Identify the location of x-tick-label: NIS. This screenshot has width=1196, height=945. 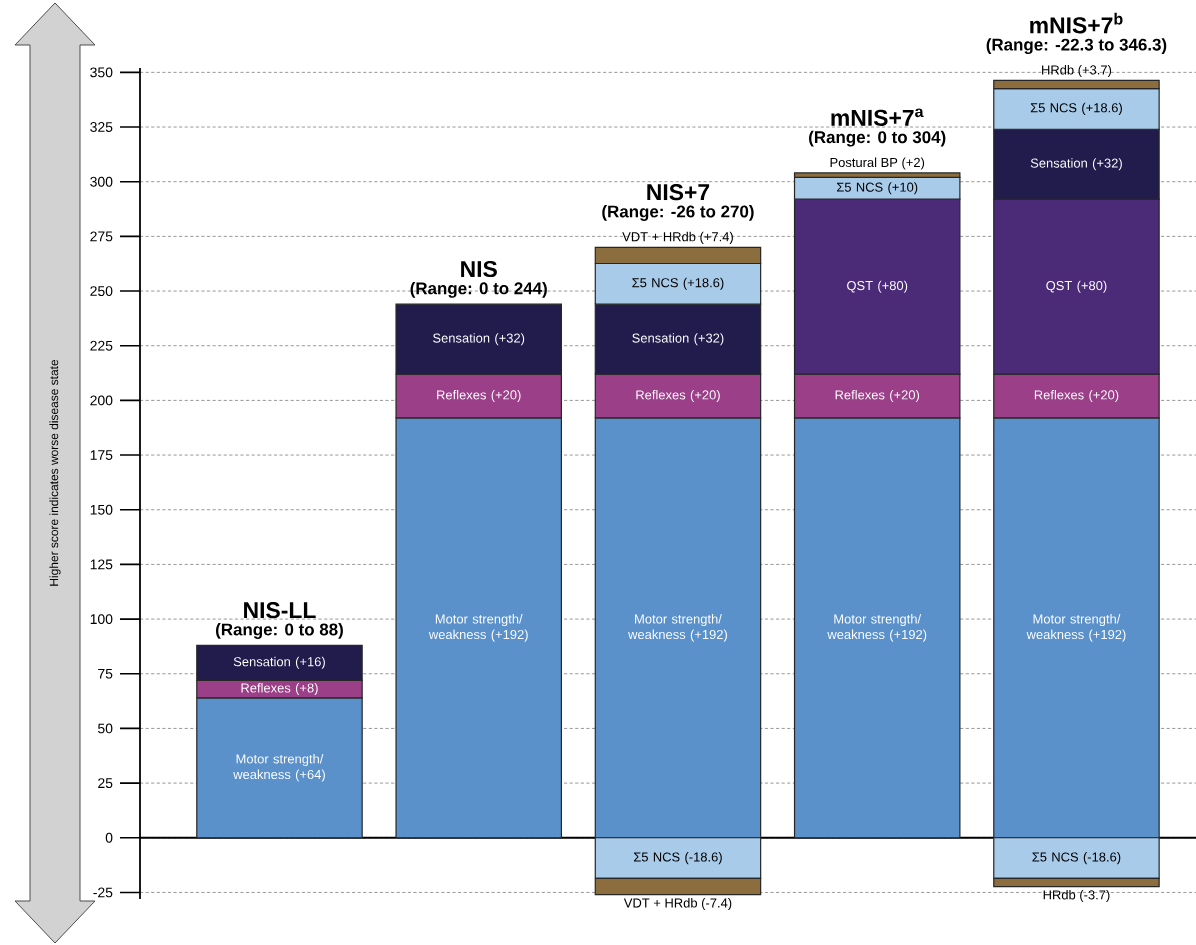
(479, 269).